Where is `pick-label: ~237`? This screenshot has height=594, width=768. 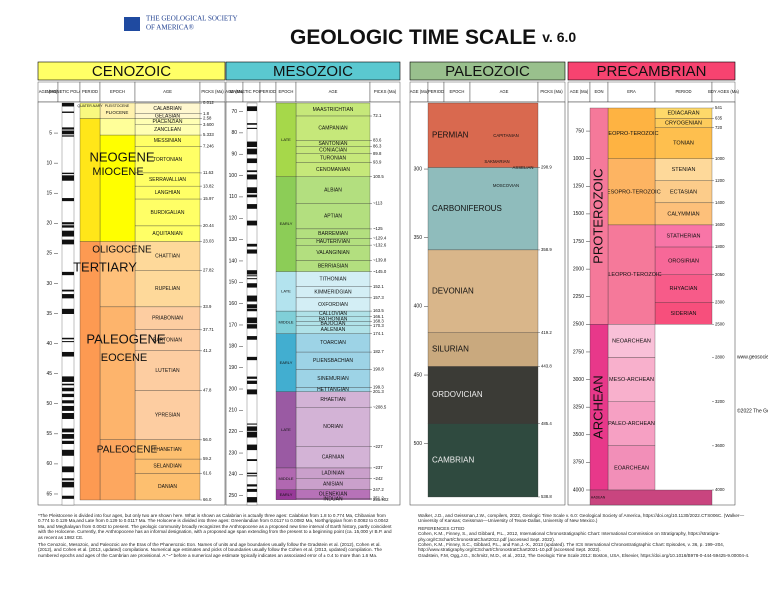 pick-label: ~237 is located at coordinates (378, 467).